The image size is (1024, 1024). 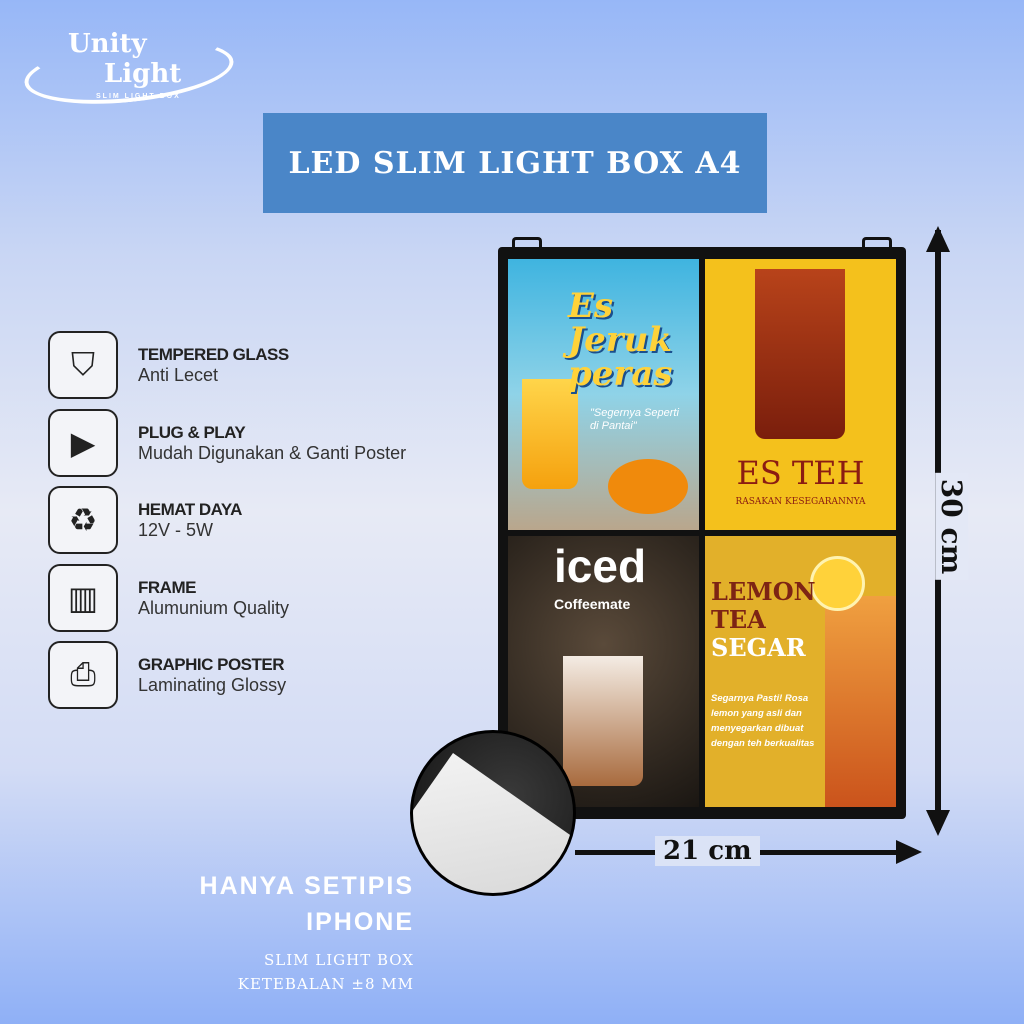 I want to click on feature-tempered-glass: ⛉ TEMPERED GLASS Anti Lecet, so click(x=168, y=365).